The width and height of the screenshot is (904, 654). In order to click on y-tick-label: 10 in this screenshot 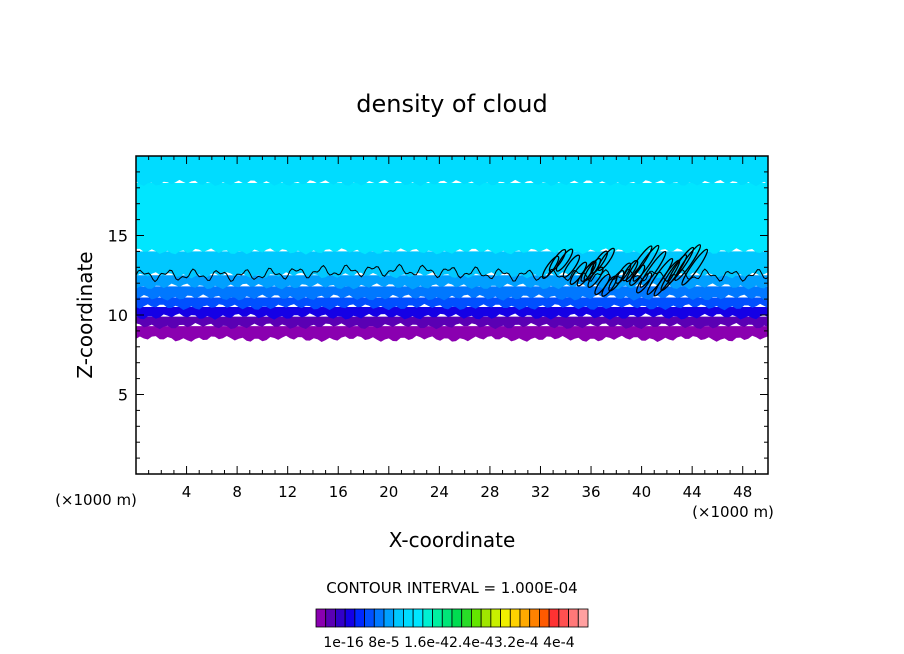, I will do `click(118, 315)`.